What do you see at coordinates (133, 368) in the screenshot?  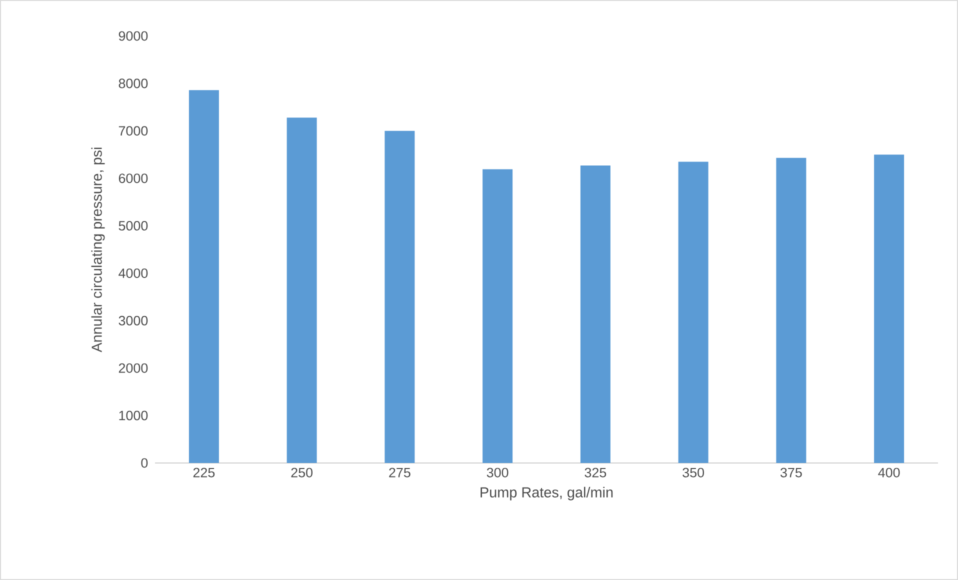 I see `y-tick-label: 2000` at bounding box center [133, 368].